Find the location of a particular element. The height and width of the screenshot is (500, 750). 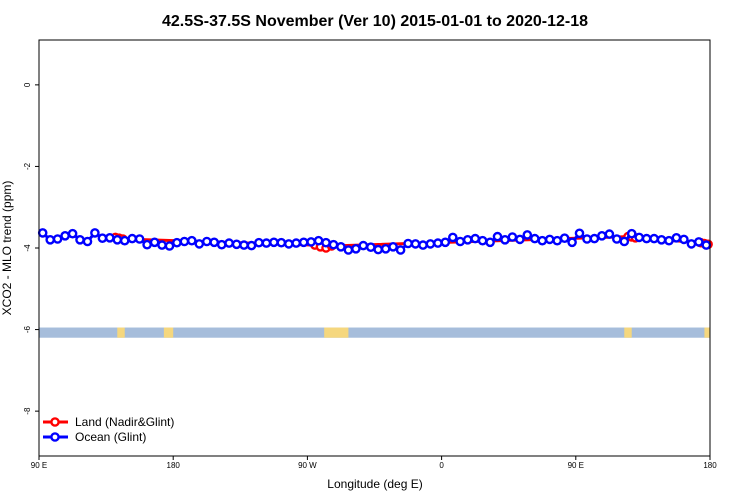

legend-item-ocean-series: Ocean (Glint) is located at coordinates (94, 437).